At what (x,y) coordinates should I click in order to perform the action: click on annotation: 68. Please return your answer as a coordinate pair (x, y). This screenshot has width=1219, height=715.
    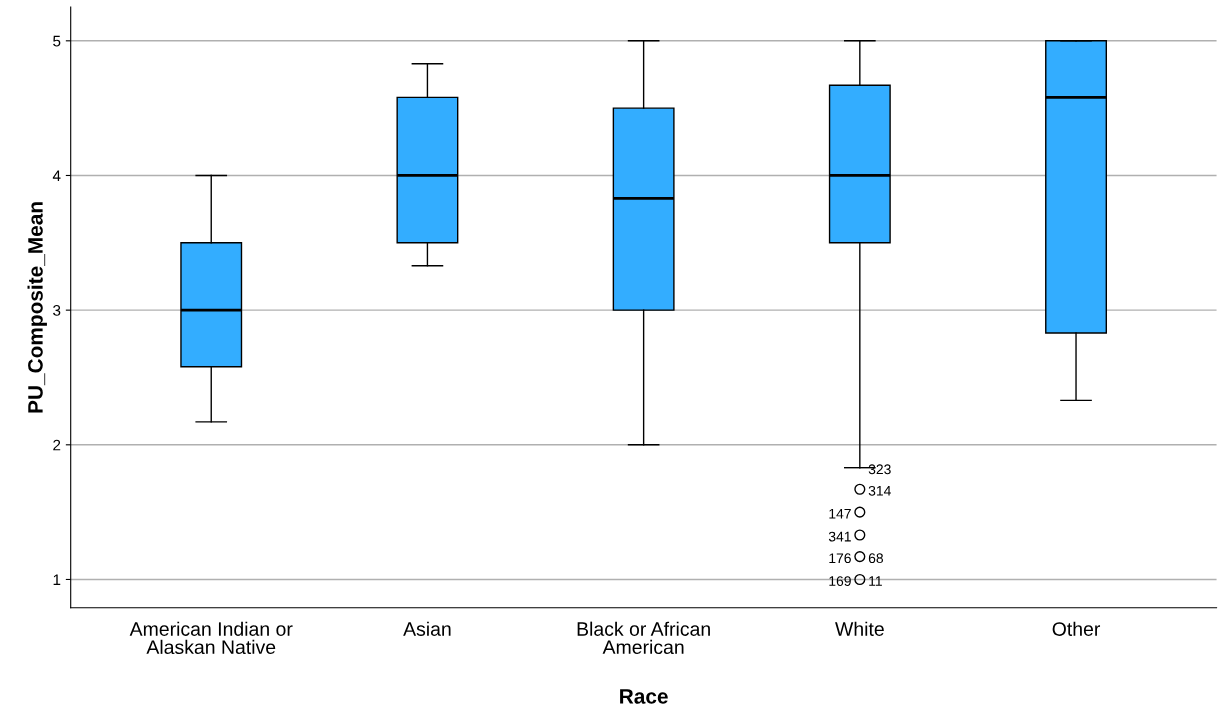
    Looking at the image, I should click on (876, 558).